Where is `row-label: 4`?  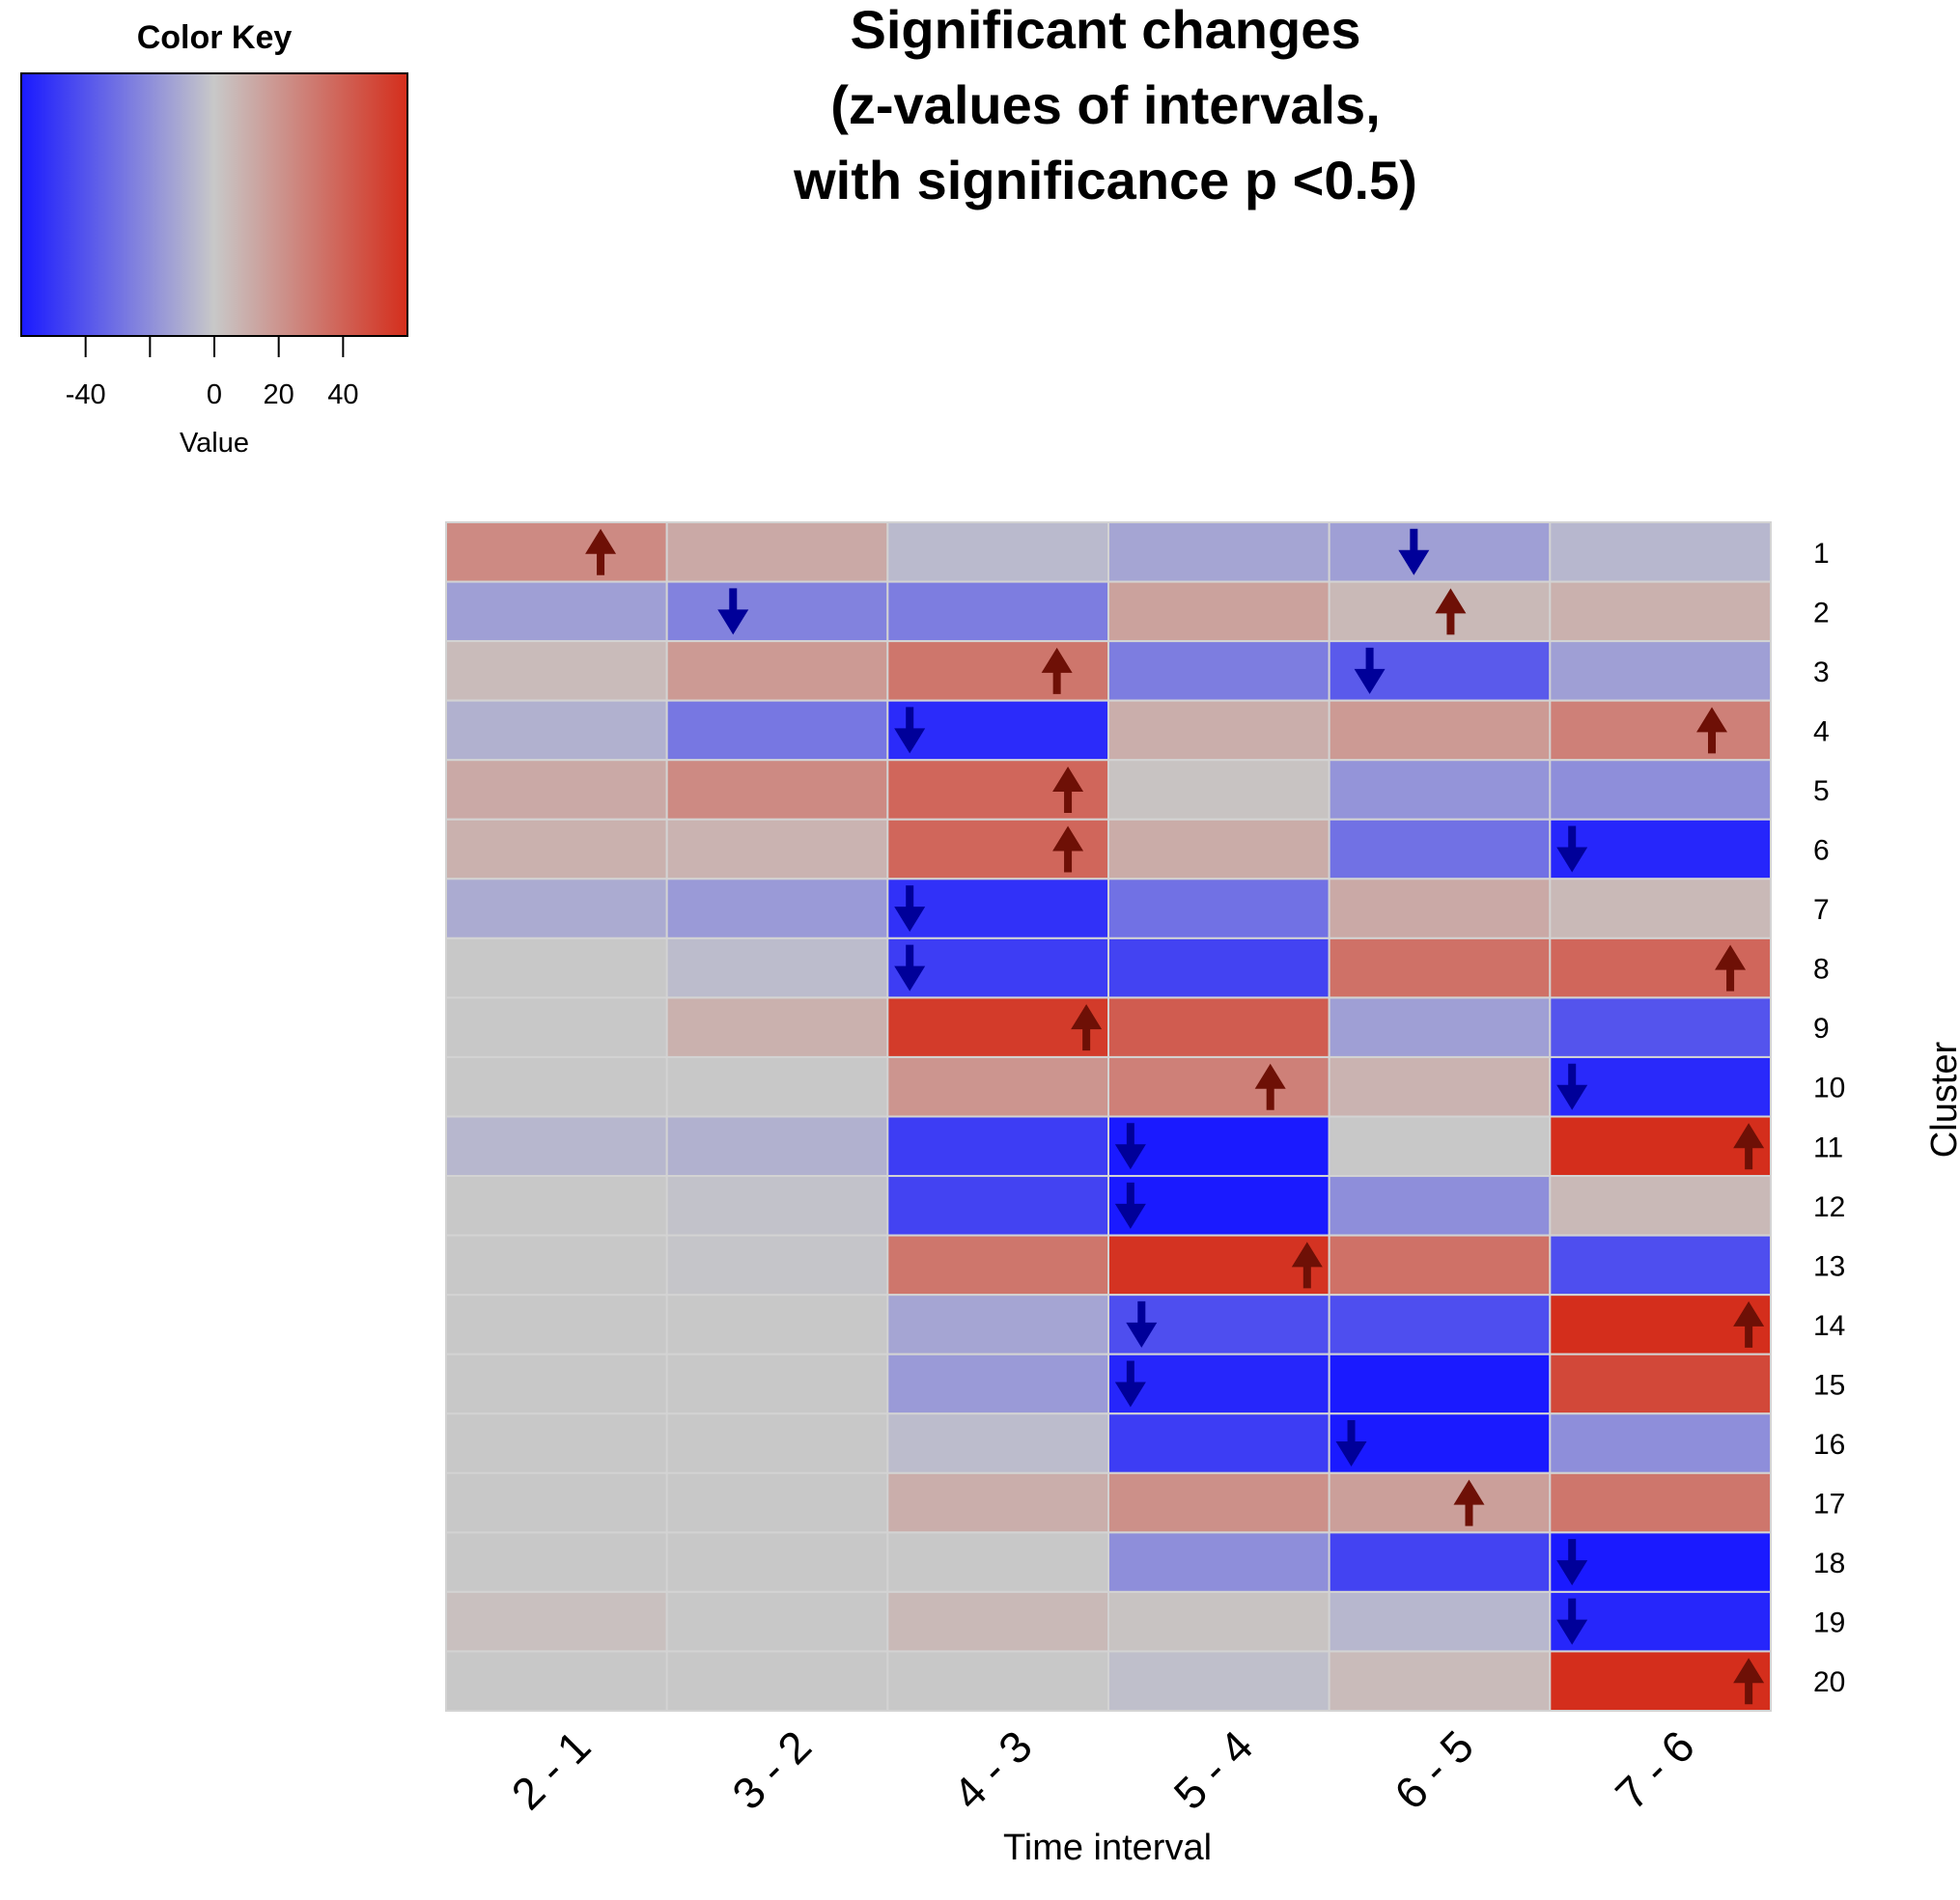 row-label: 4 is located at coordinates (1822, 731).